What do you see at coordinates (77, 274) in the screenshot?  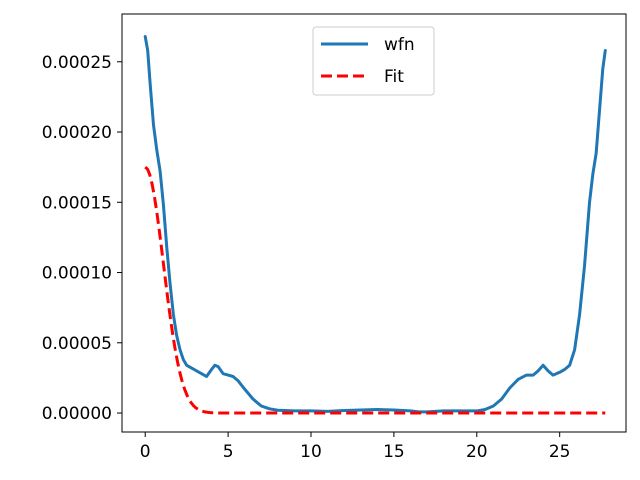 I see `y-tick-label: 0.00010` at bounding box center [77, 274].